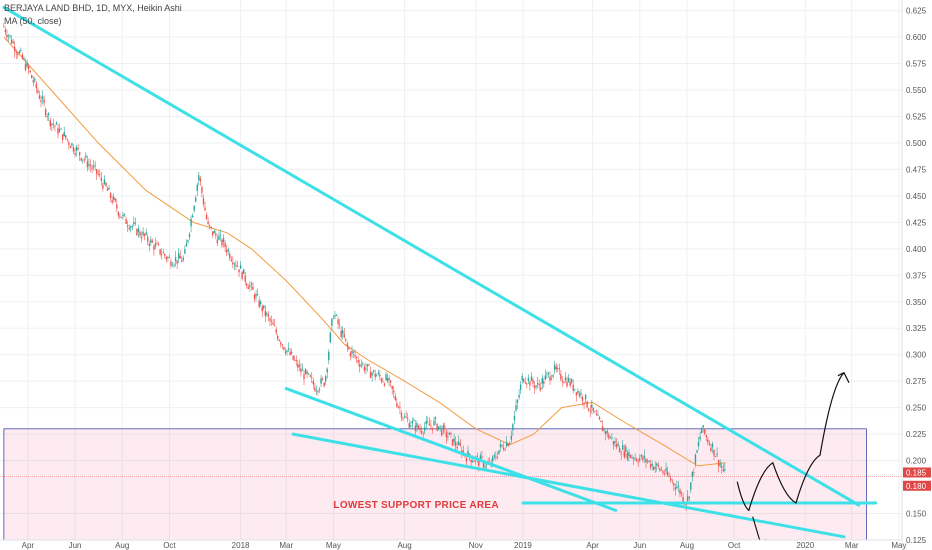  Describe the element at coordinates (28, 545) in the screenshot. I see `x-tick-label: Apr` at that location.